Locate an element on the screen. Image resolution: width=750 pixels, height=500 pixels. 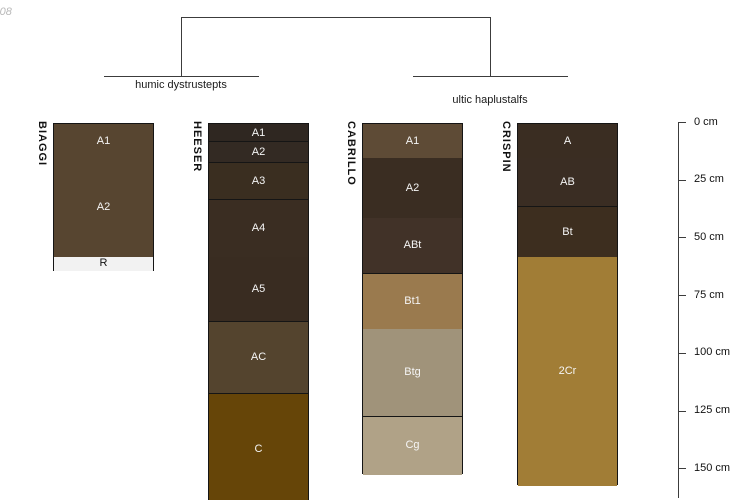
horizon-cabrillo-a2: A2 is located at coordinates (412, 188).